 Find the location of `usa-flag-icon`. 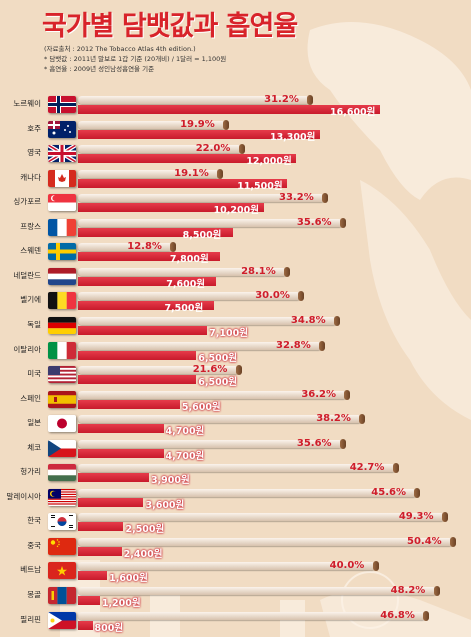

usa-flag-icon is located at coordinates (62, 375).